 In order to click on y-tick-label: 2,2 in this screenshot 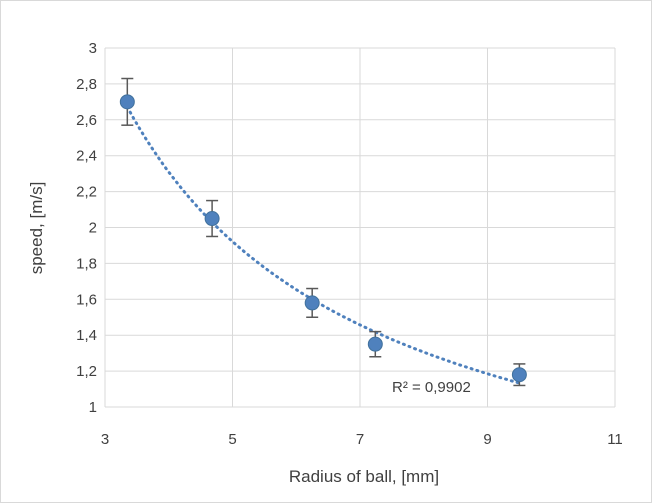, I will do `click(86, 192)`.